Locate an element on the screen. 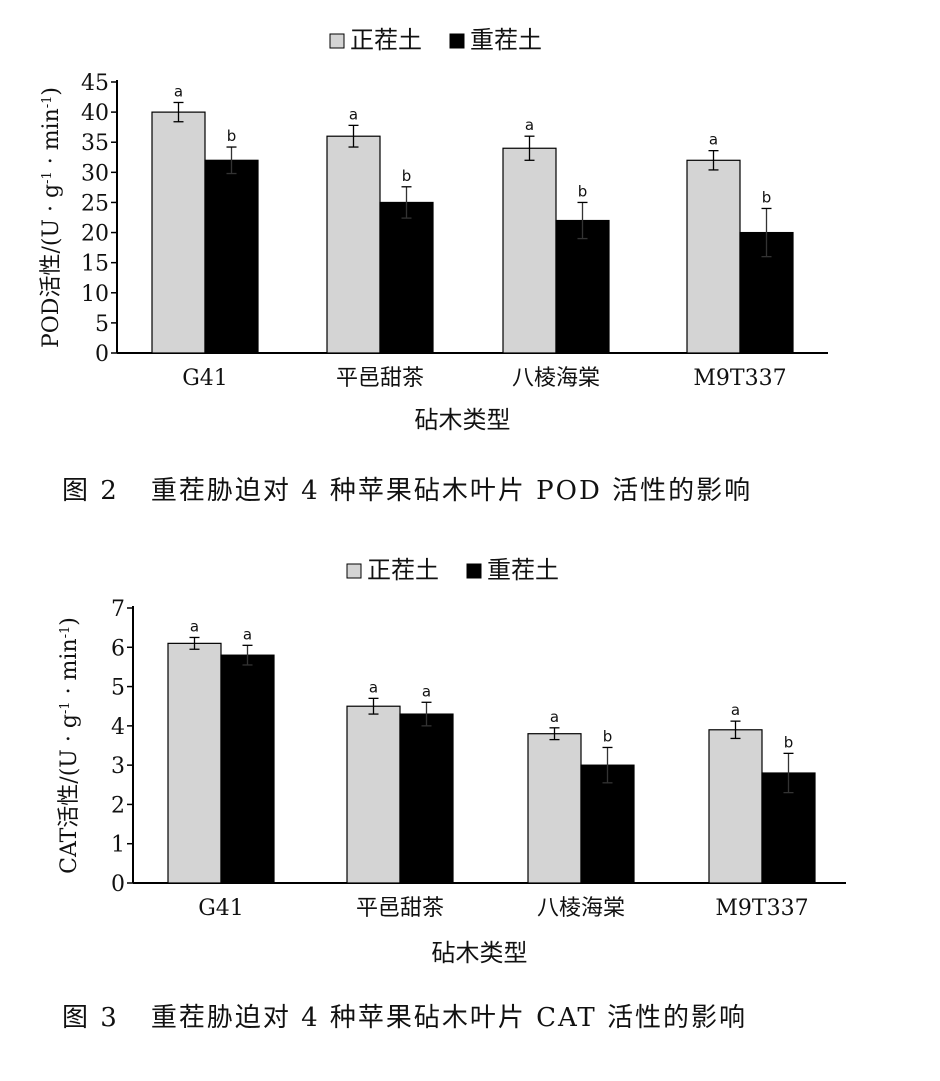 This screenshot has width=940, height=1081. y-tick-label: 7 is located at coordinates (118, 609).